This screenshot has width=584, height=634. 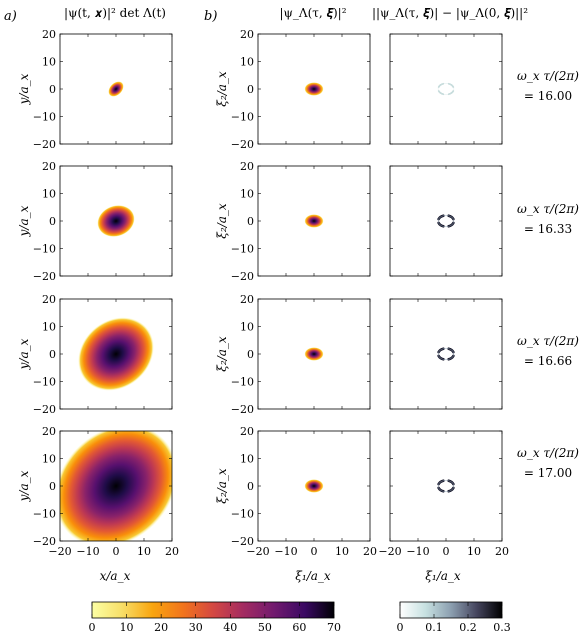 I want to click on colorbar-tick-label: 50, so click(x=265, y=627).